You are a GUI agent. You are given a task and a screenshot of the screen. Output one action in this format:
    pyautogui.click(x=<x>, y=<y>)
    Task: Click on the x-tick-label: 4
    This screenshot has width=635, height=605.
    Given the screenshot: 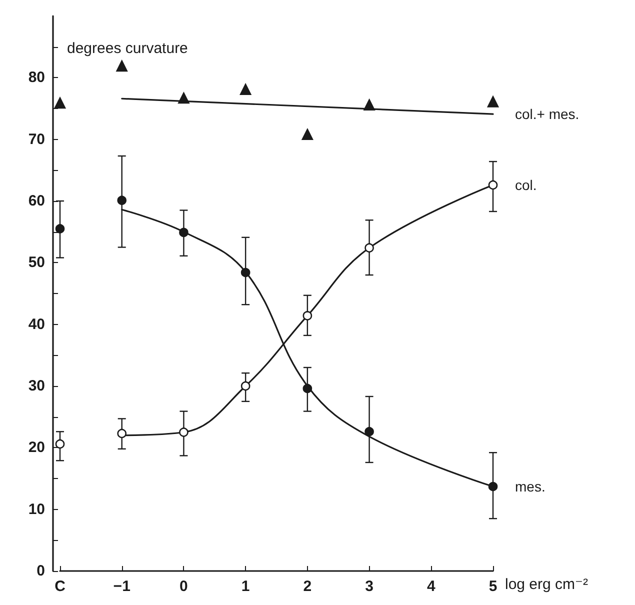 What is the action you would take?
    pyautogui.click(x=431, y=586)
    